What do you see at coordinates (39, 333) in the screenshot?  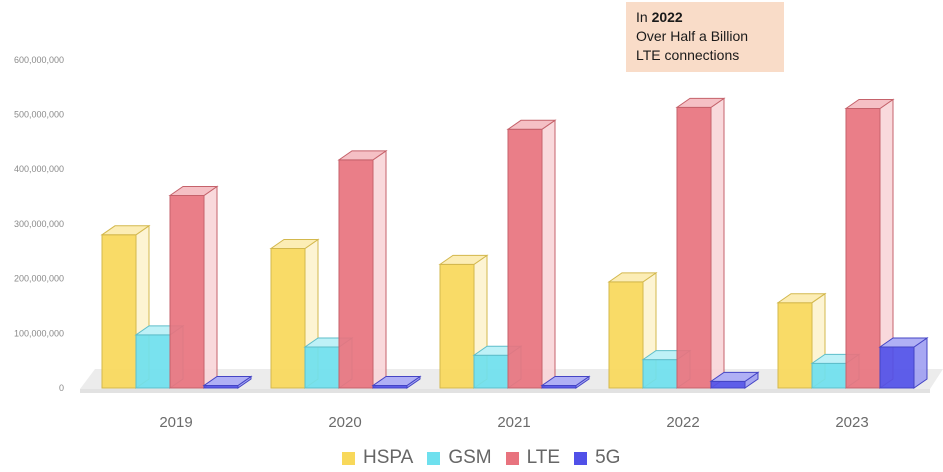 I see `y-tick-label: 100,000,000` at bounding box center [39, 333].